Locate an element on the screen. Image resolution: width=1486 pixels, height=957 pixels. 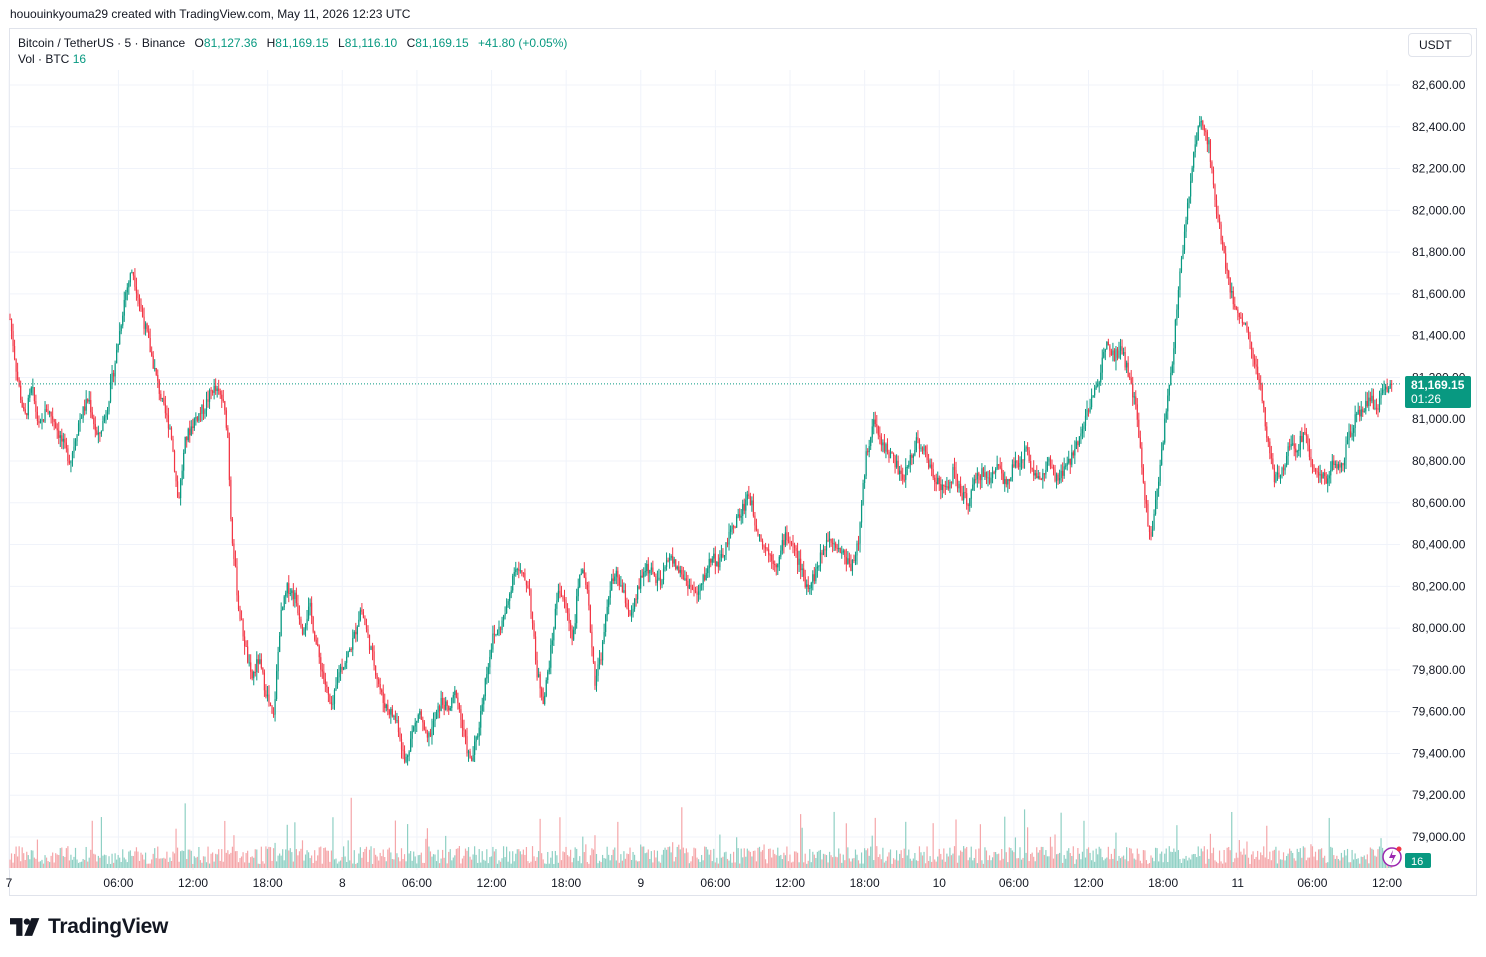
high-label: H is located at coordinates (271, 43).